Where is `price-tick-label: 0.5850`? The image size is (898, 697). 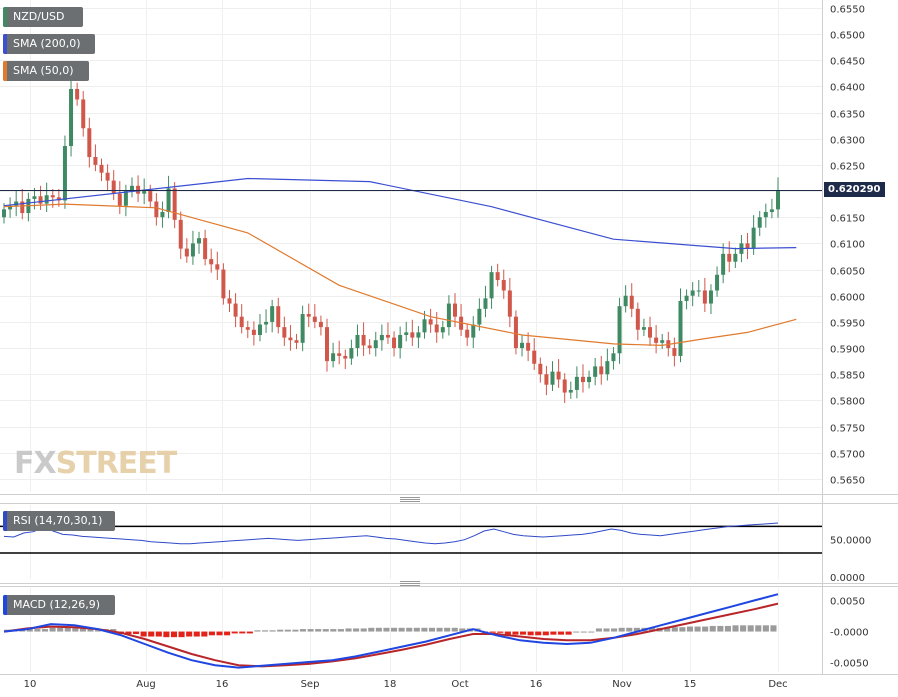 price-tick-label: 0.5850 is located at coordinates (847, 376).